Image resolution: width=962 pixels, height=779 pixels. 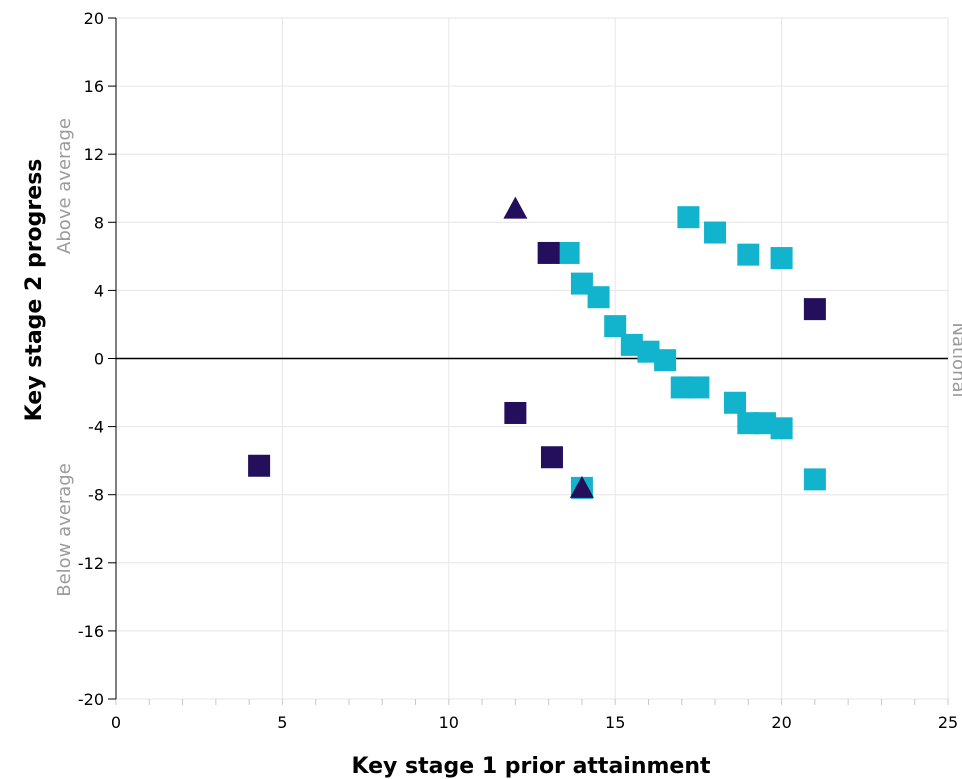 I want to click on y-tick-label: -4, so click(x=96, y=427).